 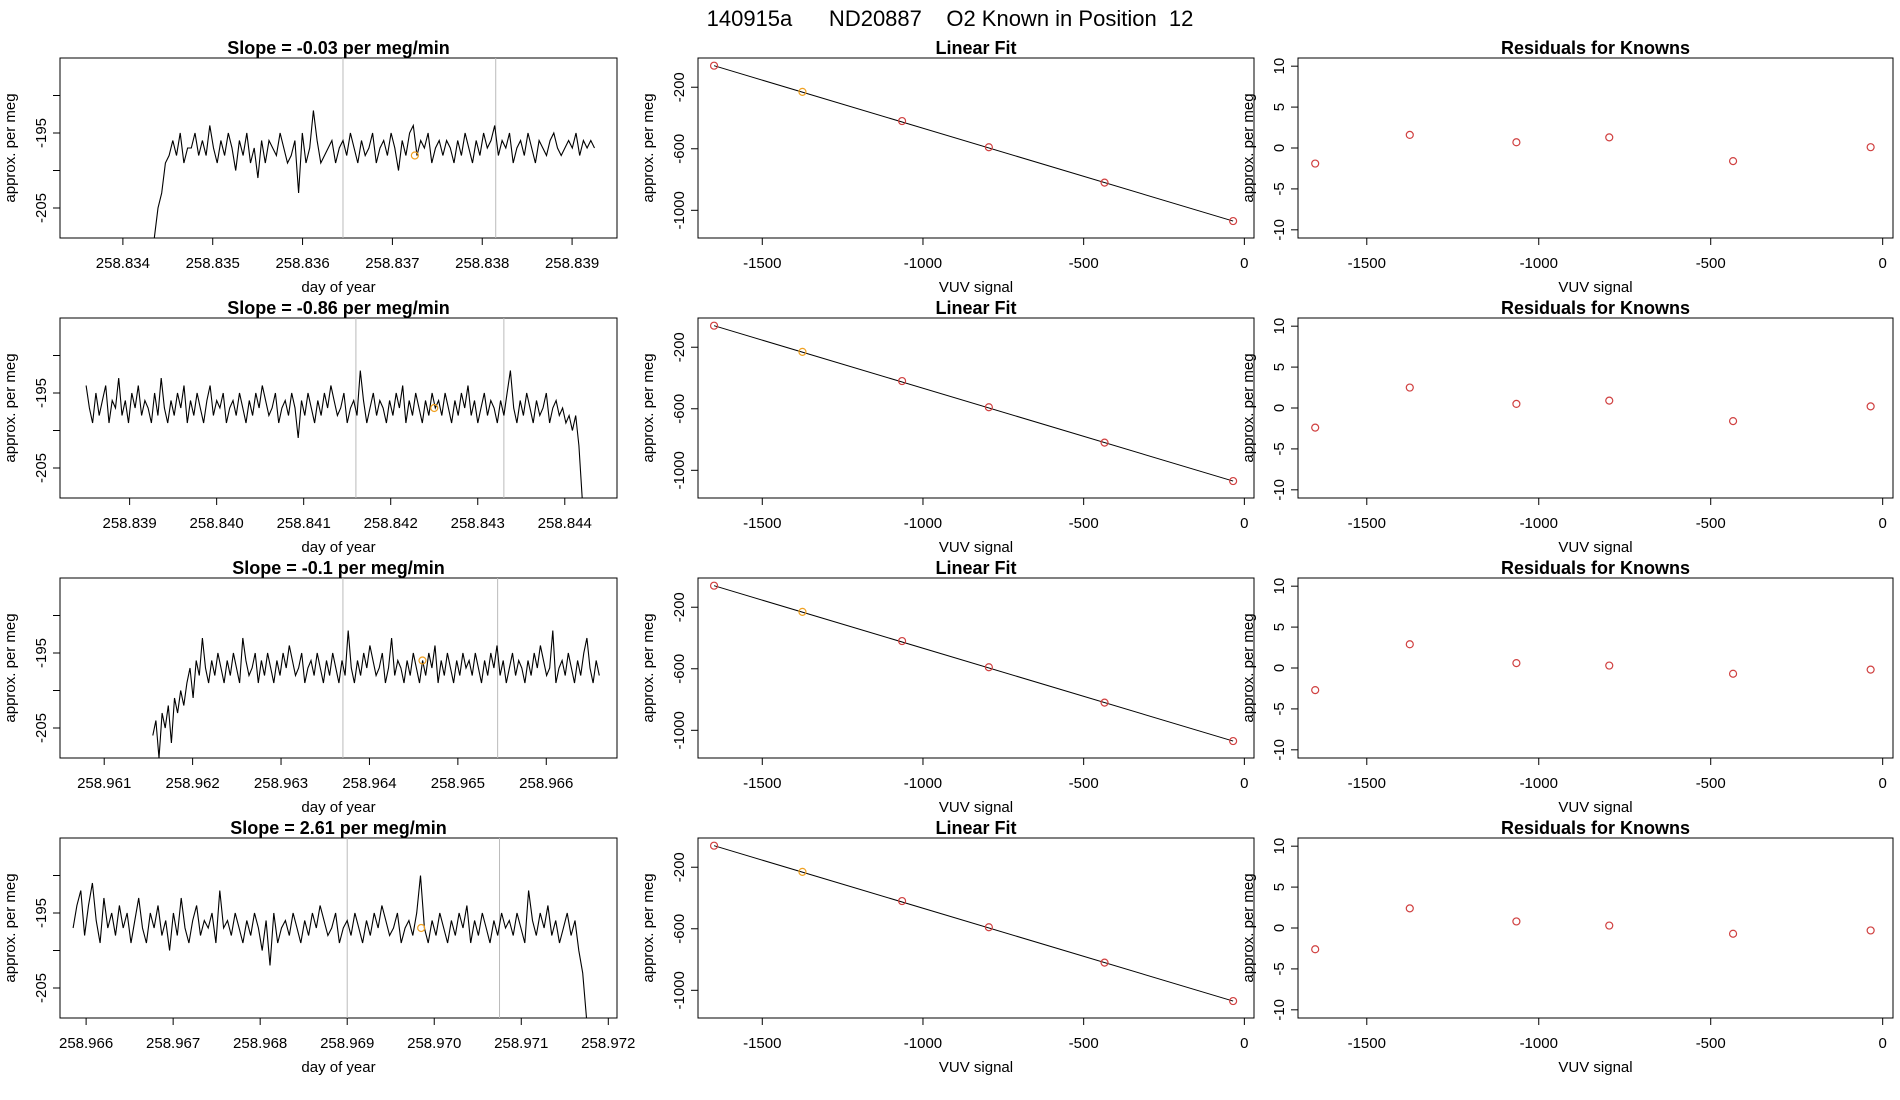 I want to click on x-tick-label: 258.844, so click(x=565, y=523).